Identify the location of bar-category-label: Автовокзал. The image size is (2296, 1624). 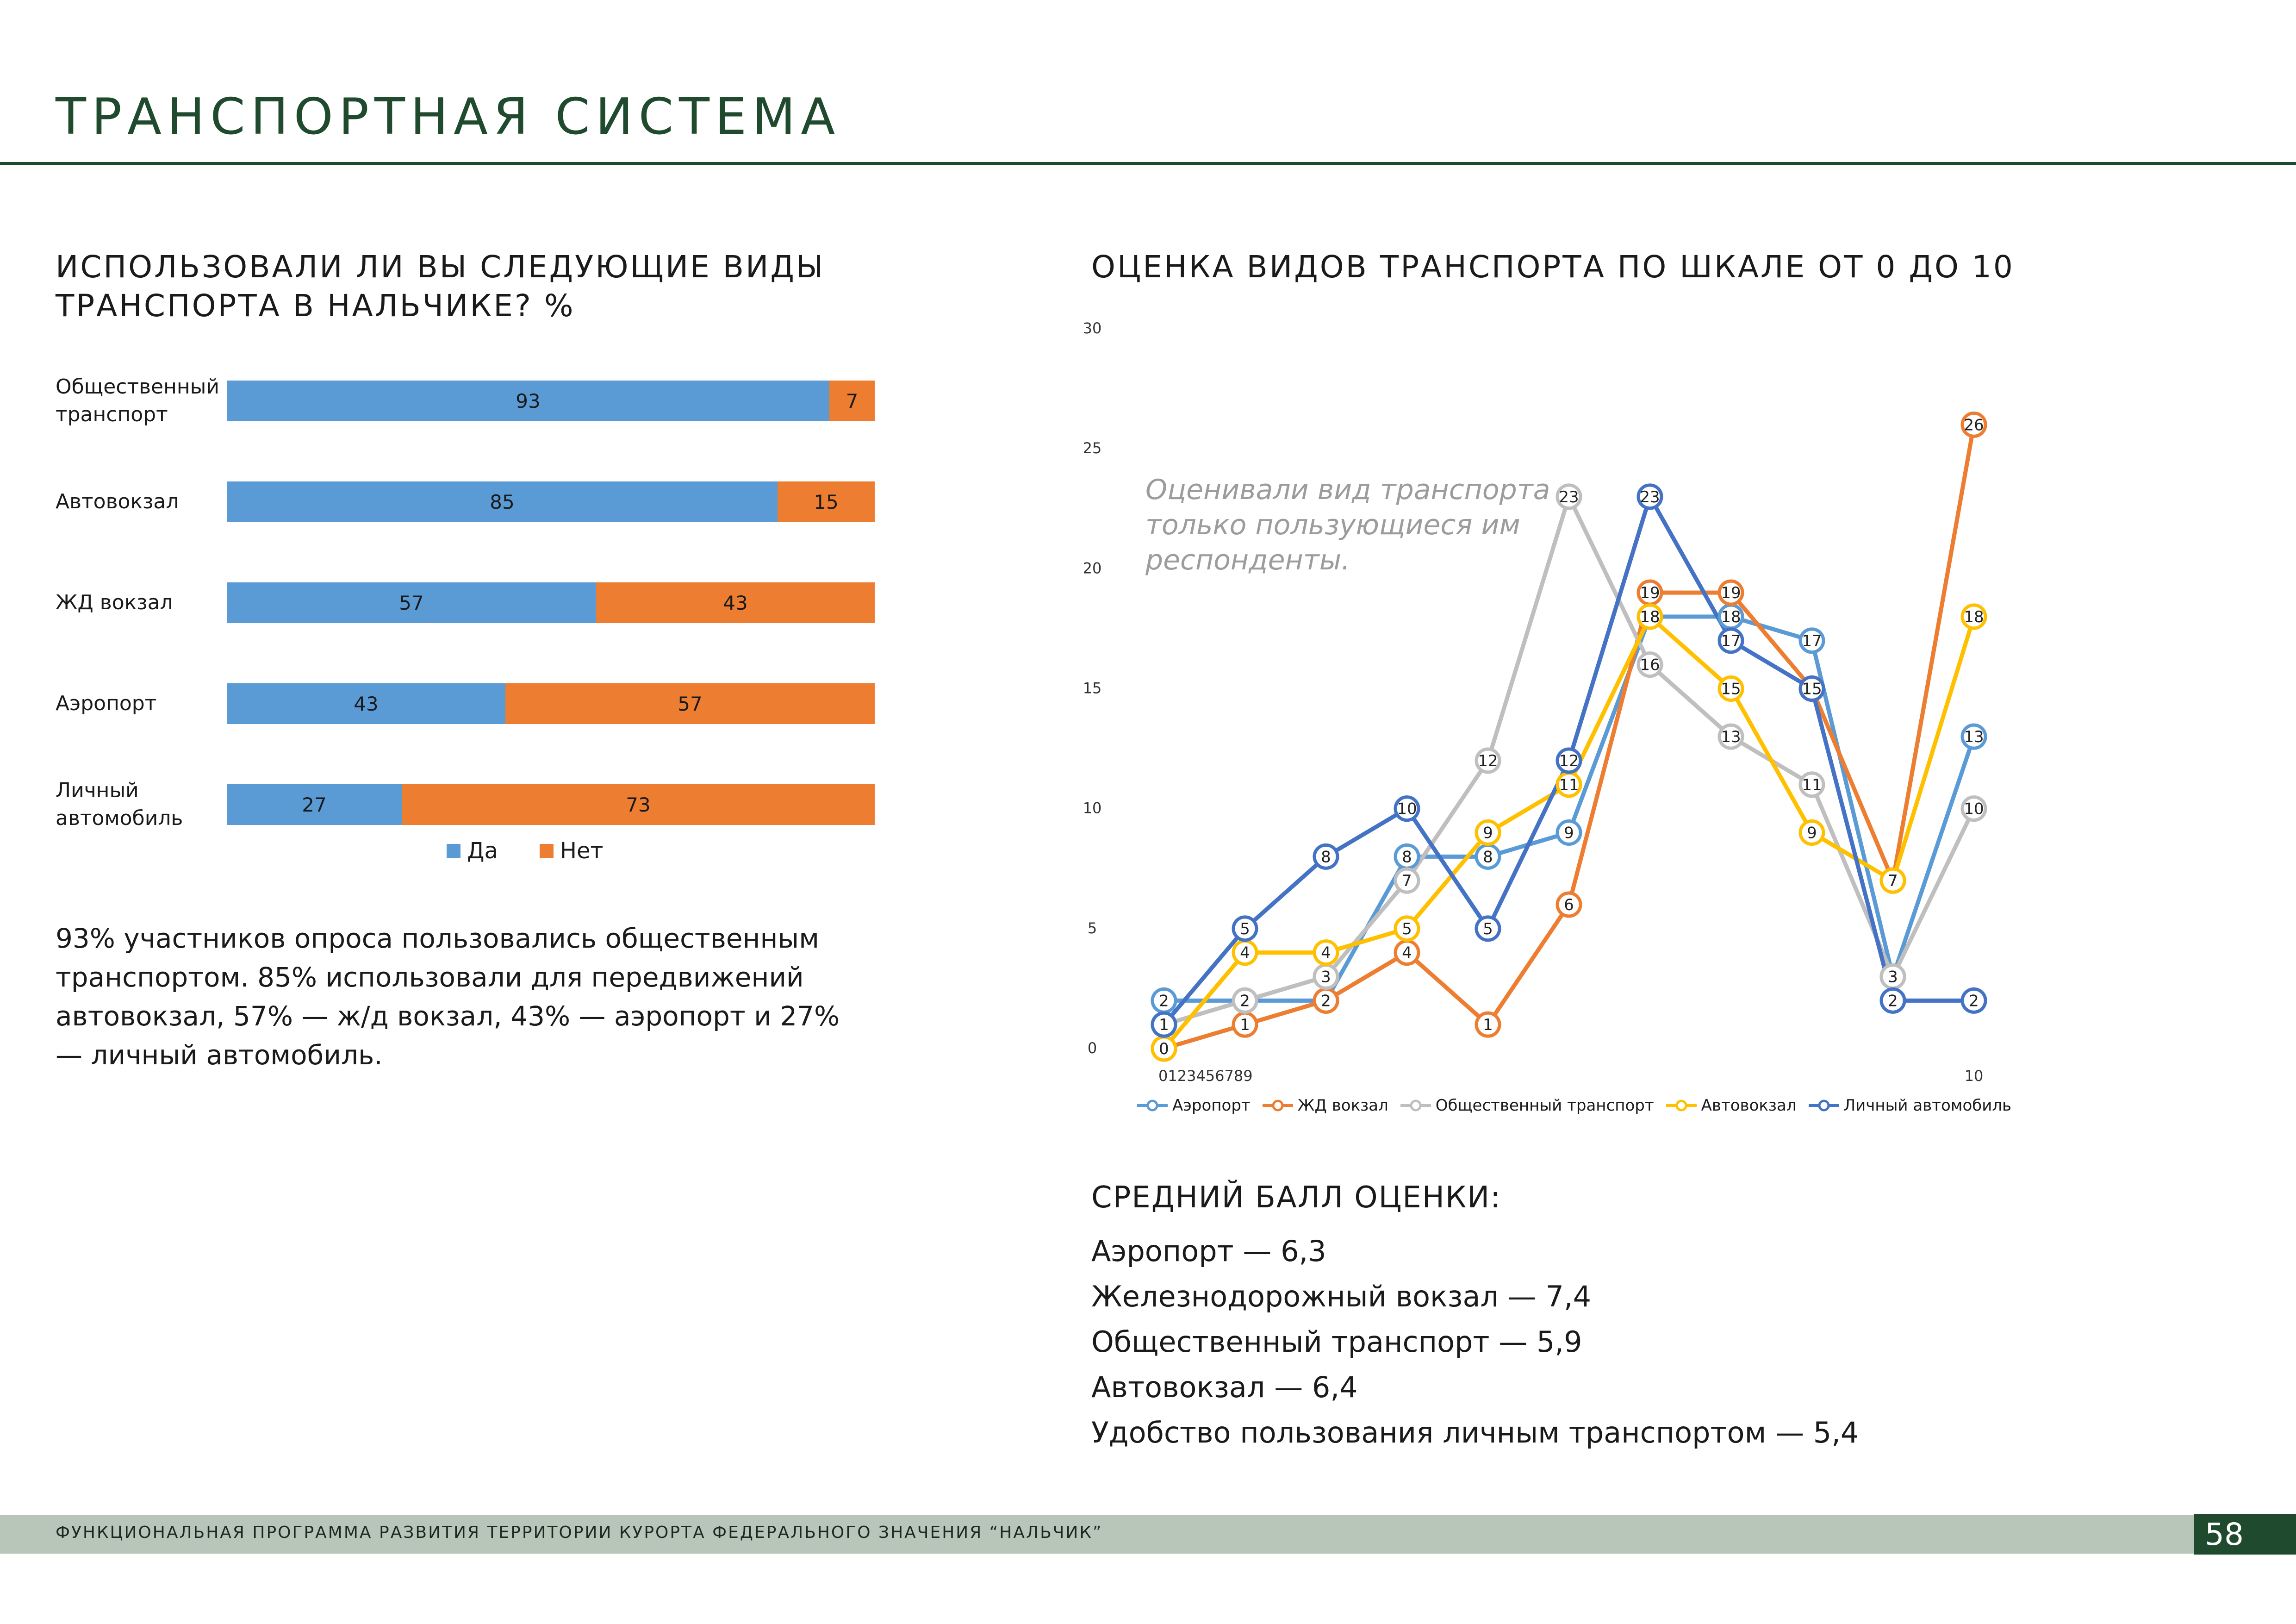
(117, 502).